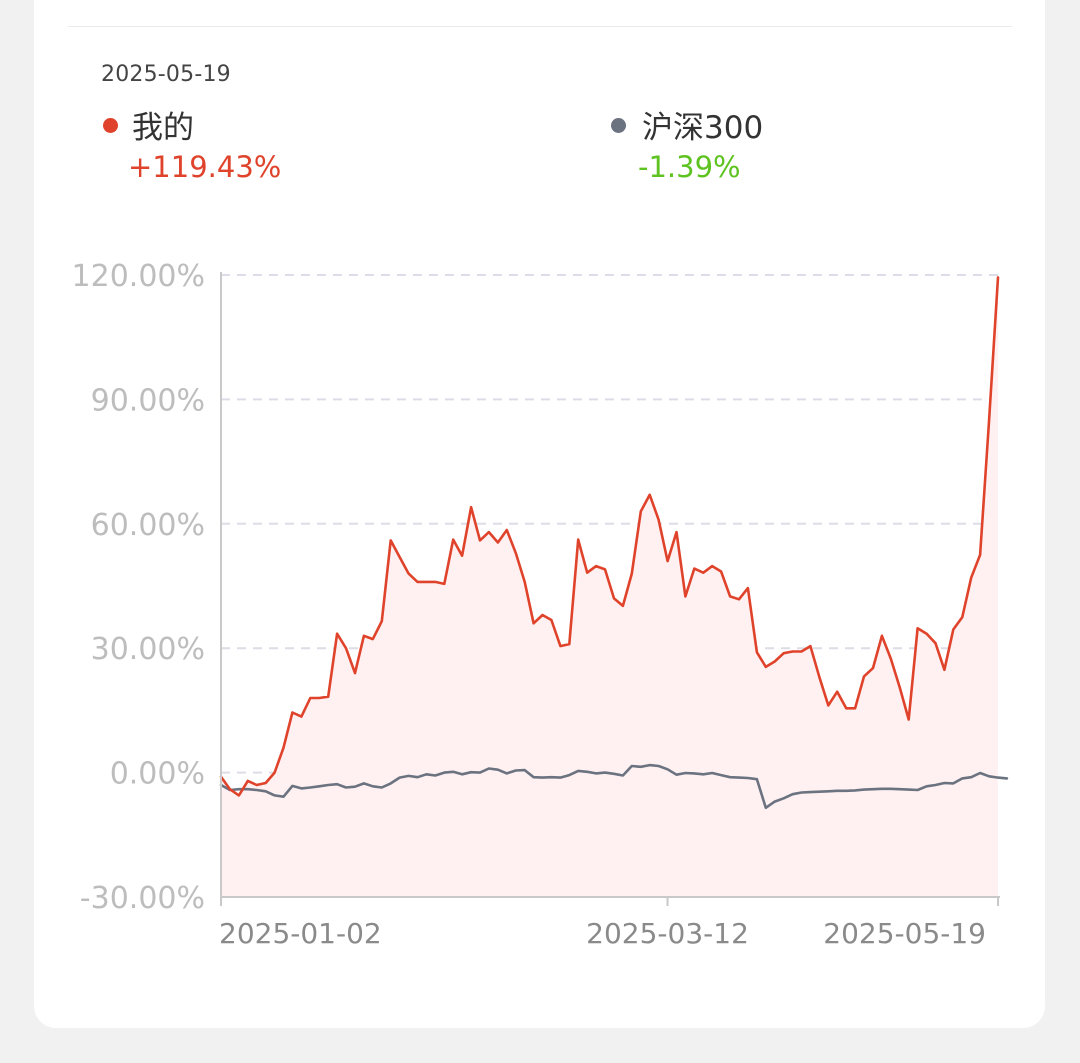 The image size is (1080, 1063). I want to click on legend-mine-dot, so click(110, 125).